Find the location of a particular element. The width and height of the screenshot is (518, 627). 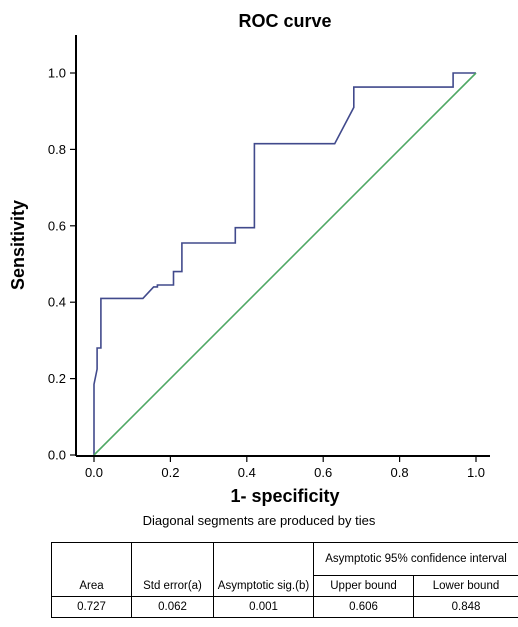

value-upper-bound: 0.606 is located at coordinates (363, 607).